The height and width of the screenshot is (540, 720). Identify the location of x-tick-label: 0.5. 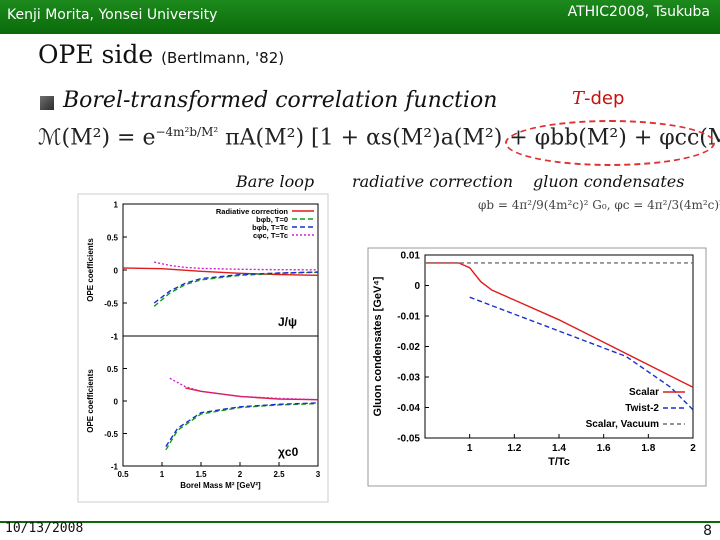
(123, 474).